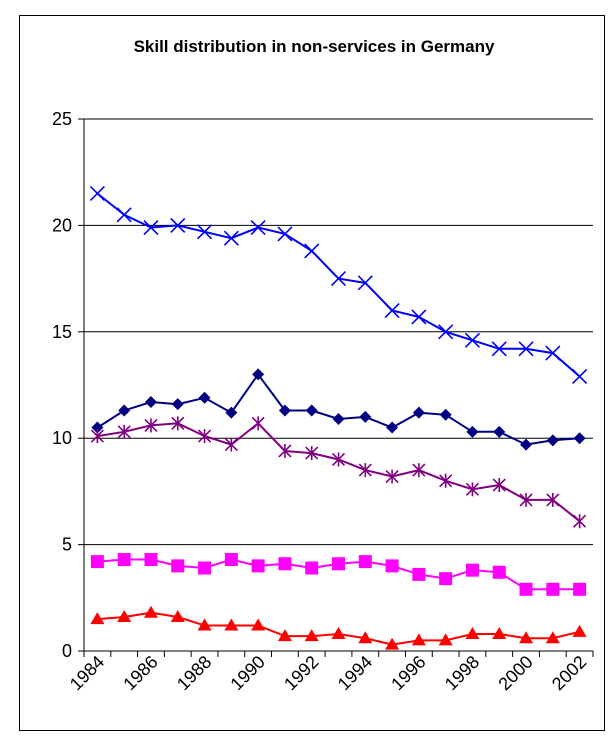  I want to click on y-tick-label: 5, so click(67, 545).